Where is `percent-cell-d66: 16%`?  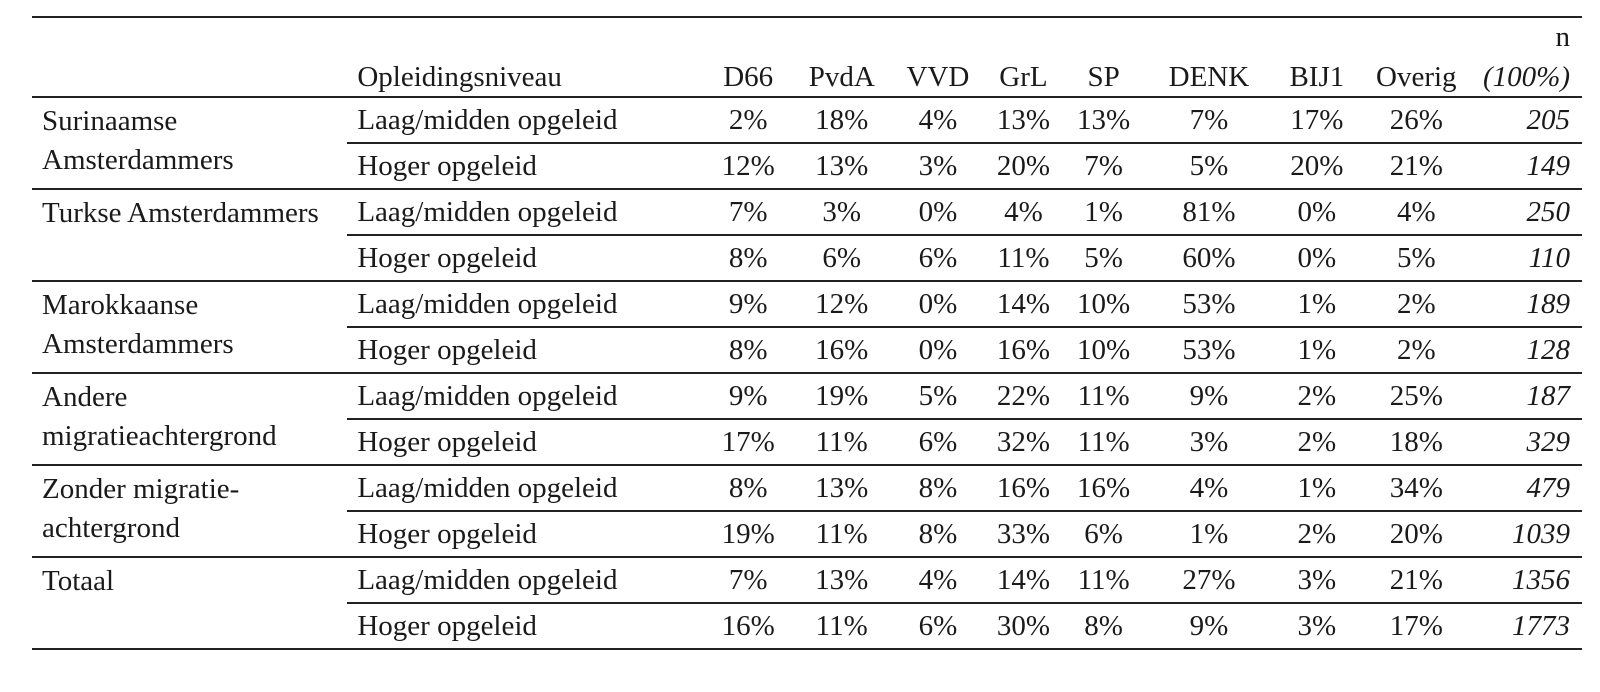
percent-cell-d66: 16% is located at coordinates (748, 626).